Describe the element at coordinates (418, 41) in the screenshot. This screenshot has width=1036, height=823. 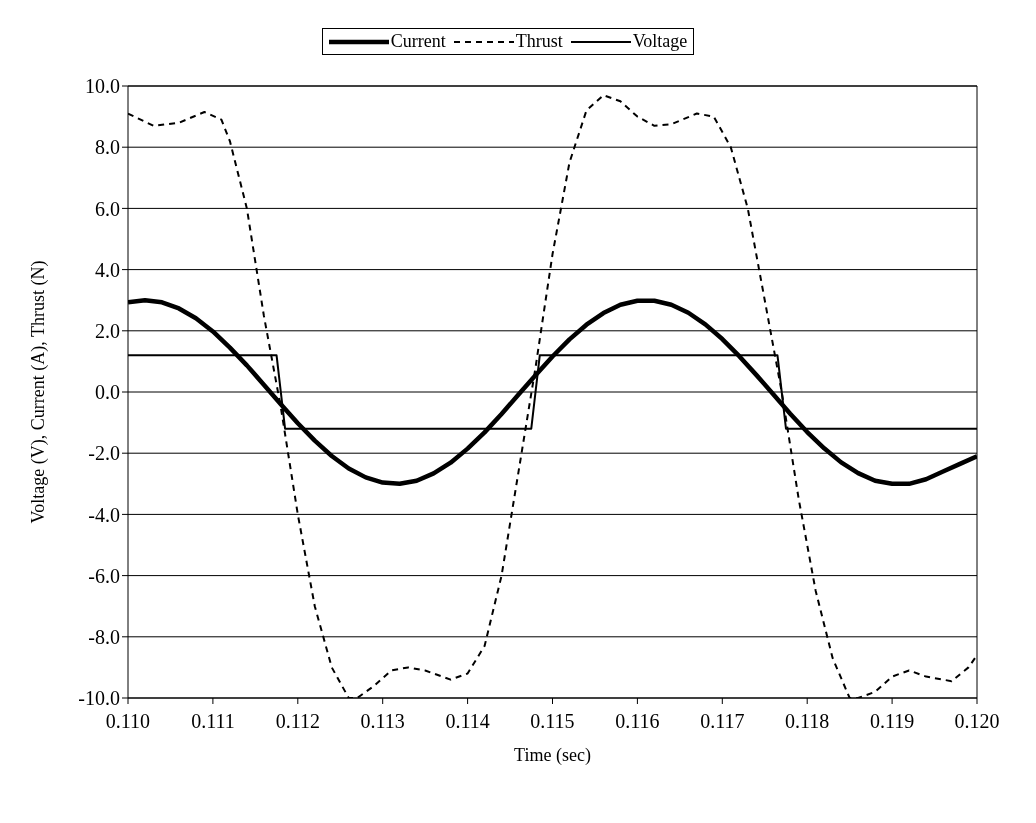
I see `legend-label: Current` at that location.